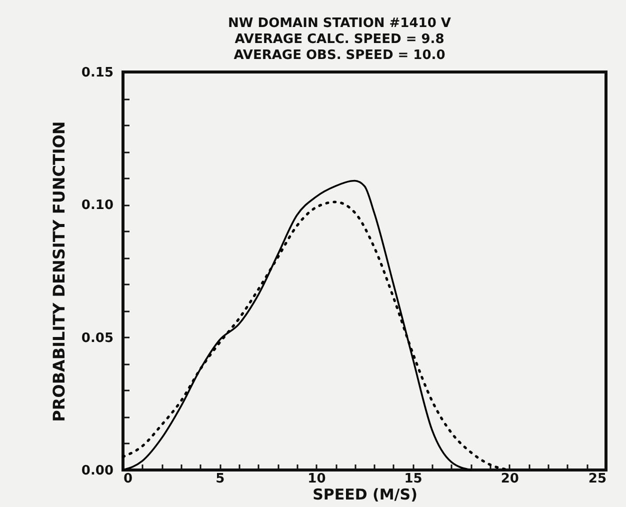  I want to click on y-axis-title: PROBABILITY DENSITY FUNCTION, so click(58, 271).